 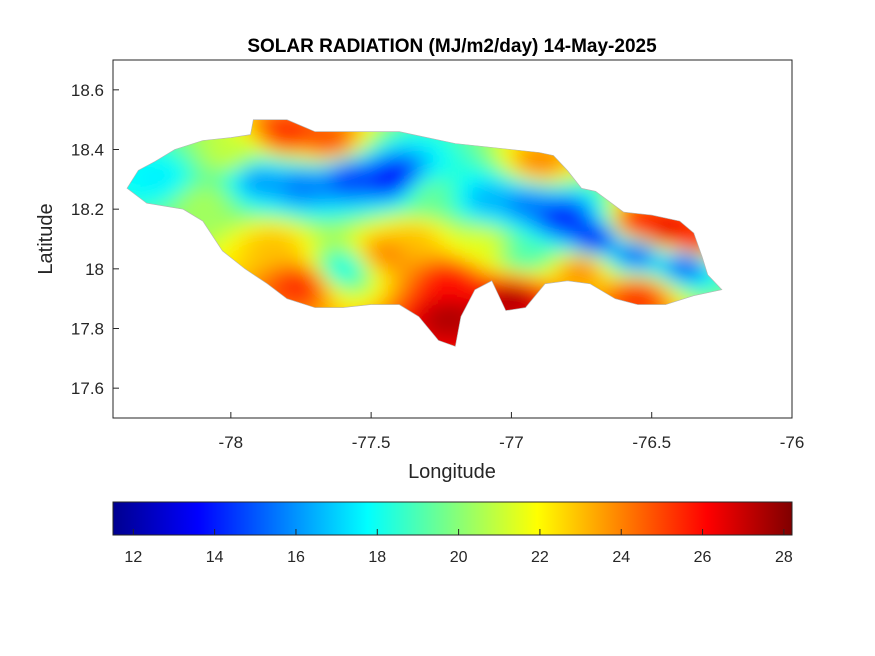 I want to click on y-tick-label: 18.2, so click(x=87, y=209).